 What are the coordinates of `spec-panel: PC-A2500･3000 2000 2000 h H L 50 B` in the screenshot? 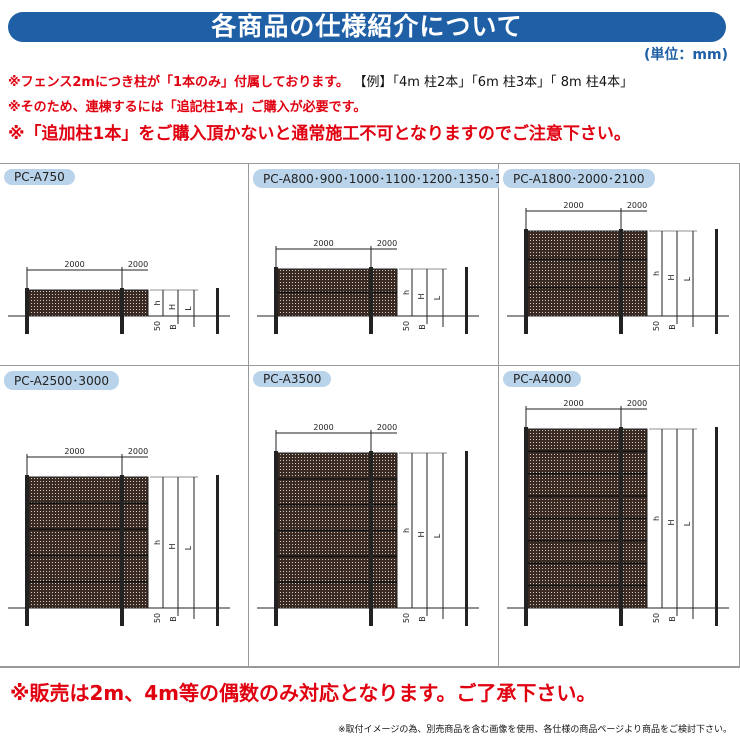 It's located at (124, 516).